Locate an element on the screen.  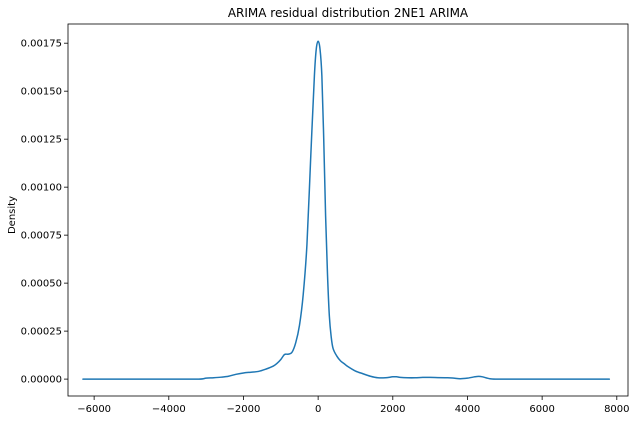
x-tick-label: −4000 is located at coordinates (169, 409).